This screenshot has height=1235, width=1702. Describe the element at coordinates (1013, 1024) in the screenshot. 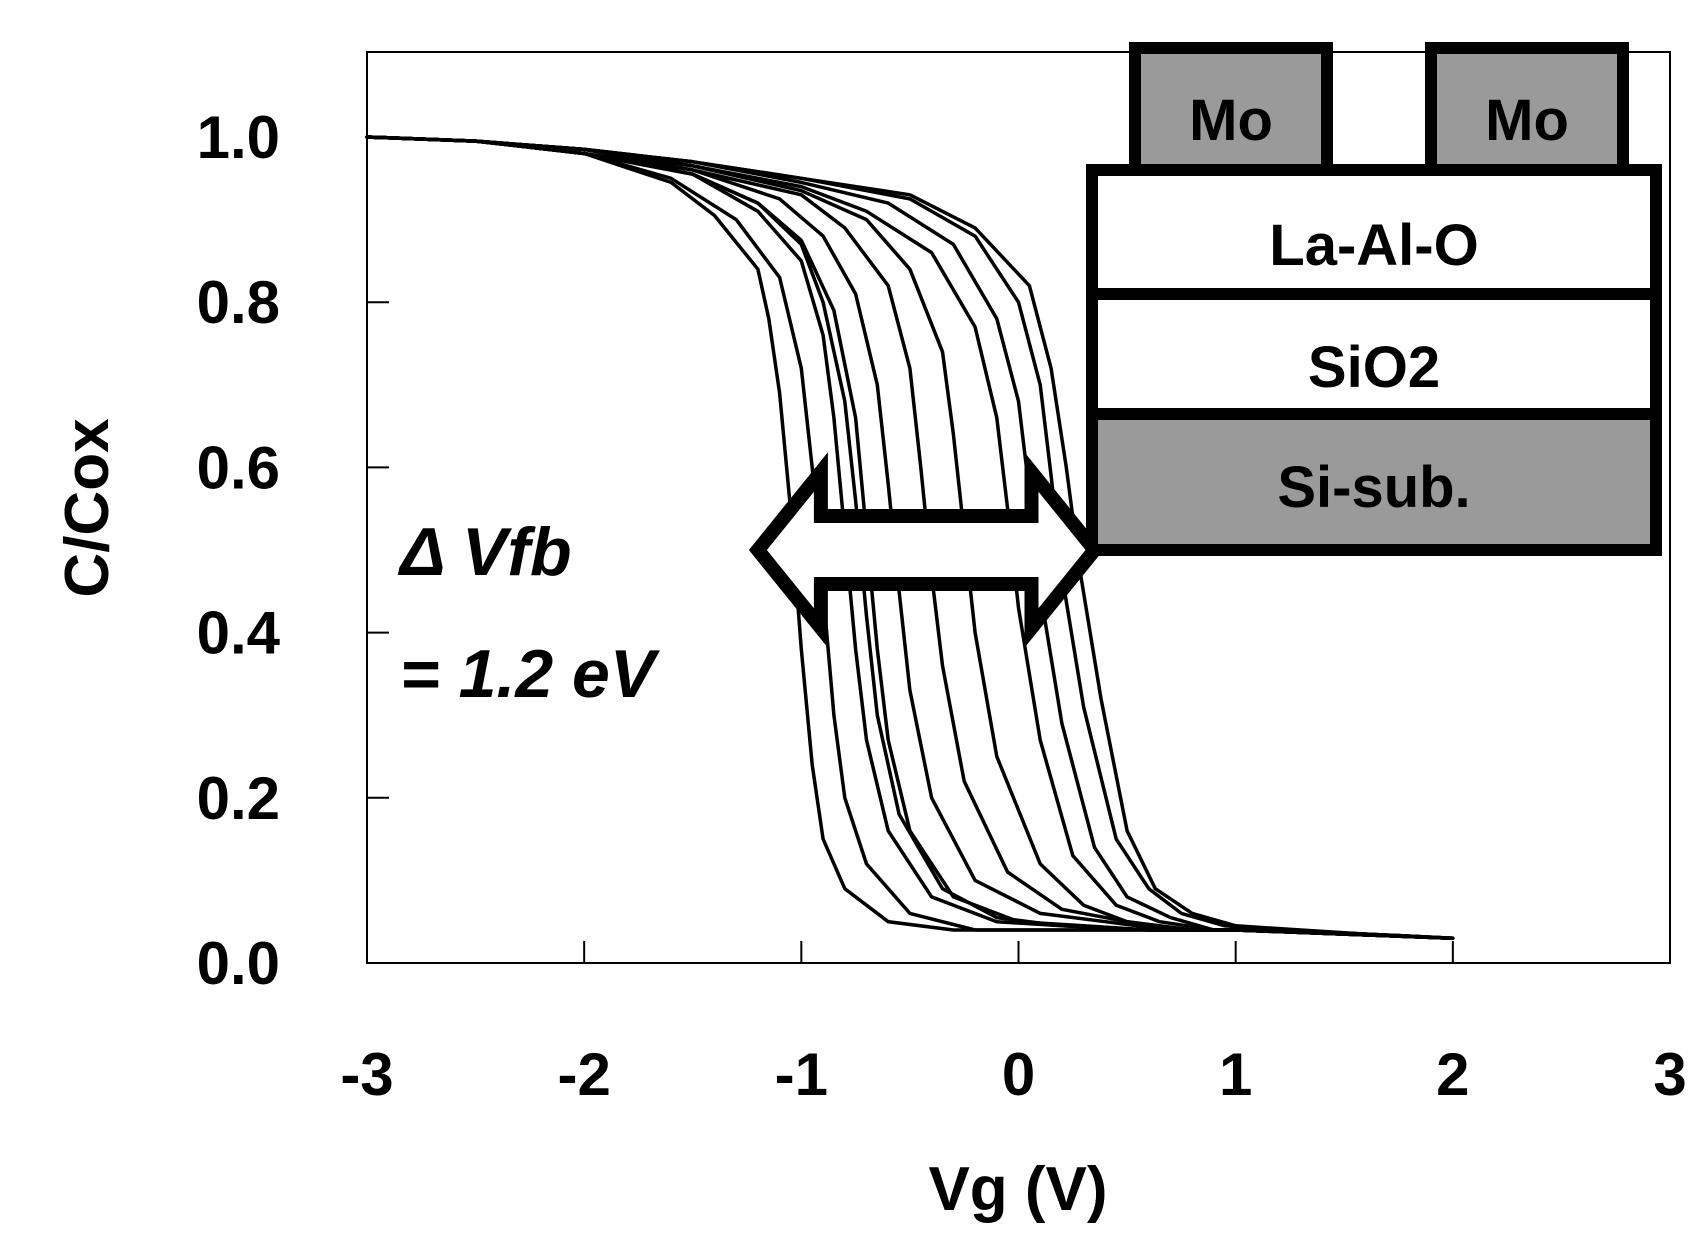

I see `x-axis-ticks: -3 -2 -1 0 1 2 3` at that location.